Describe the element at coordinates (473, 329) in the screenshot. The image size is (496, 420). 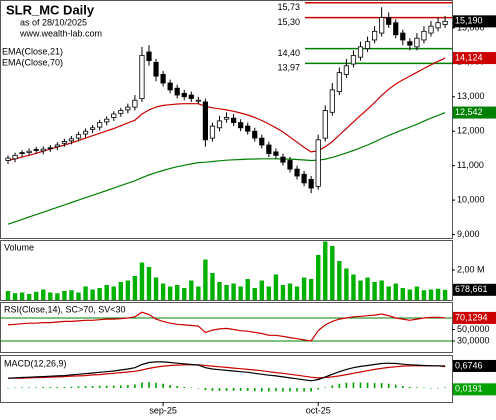
I see `y-tick-label: 50,0000` at that location.